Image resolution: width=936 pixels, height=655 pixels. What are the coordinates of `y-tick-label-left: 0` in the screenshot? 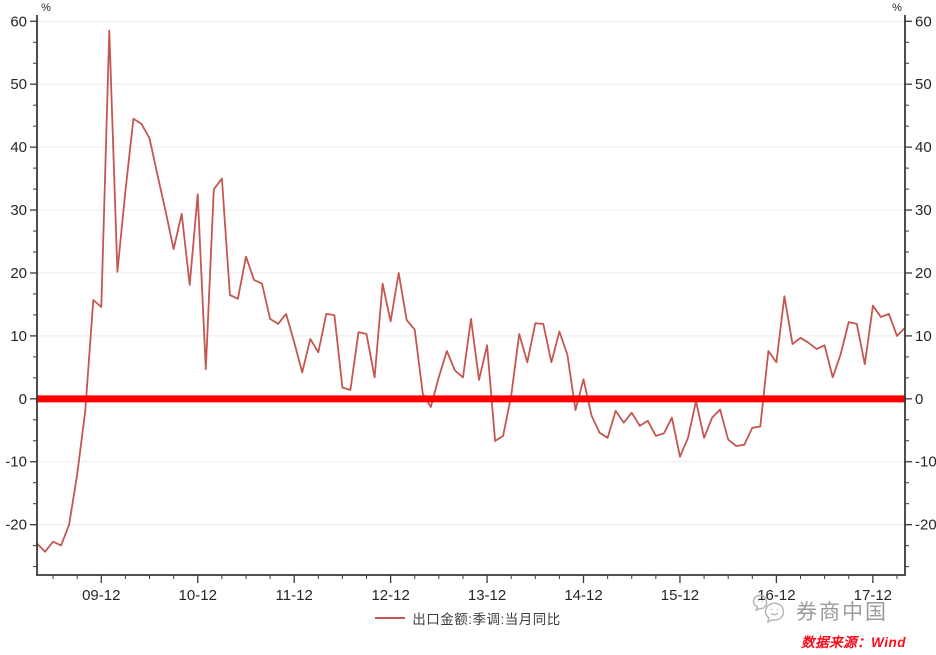 It's located at (23, 399).